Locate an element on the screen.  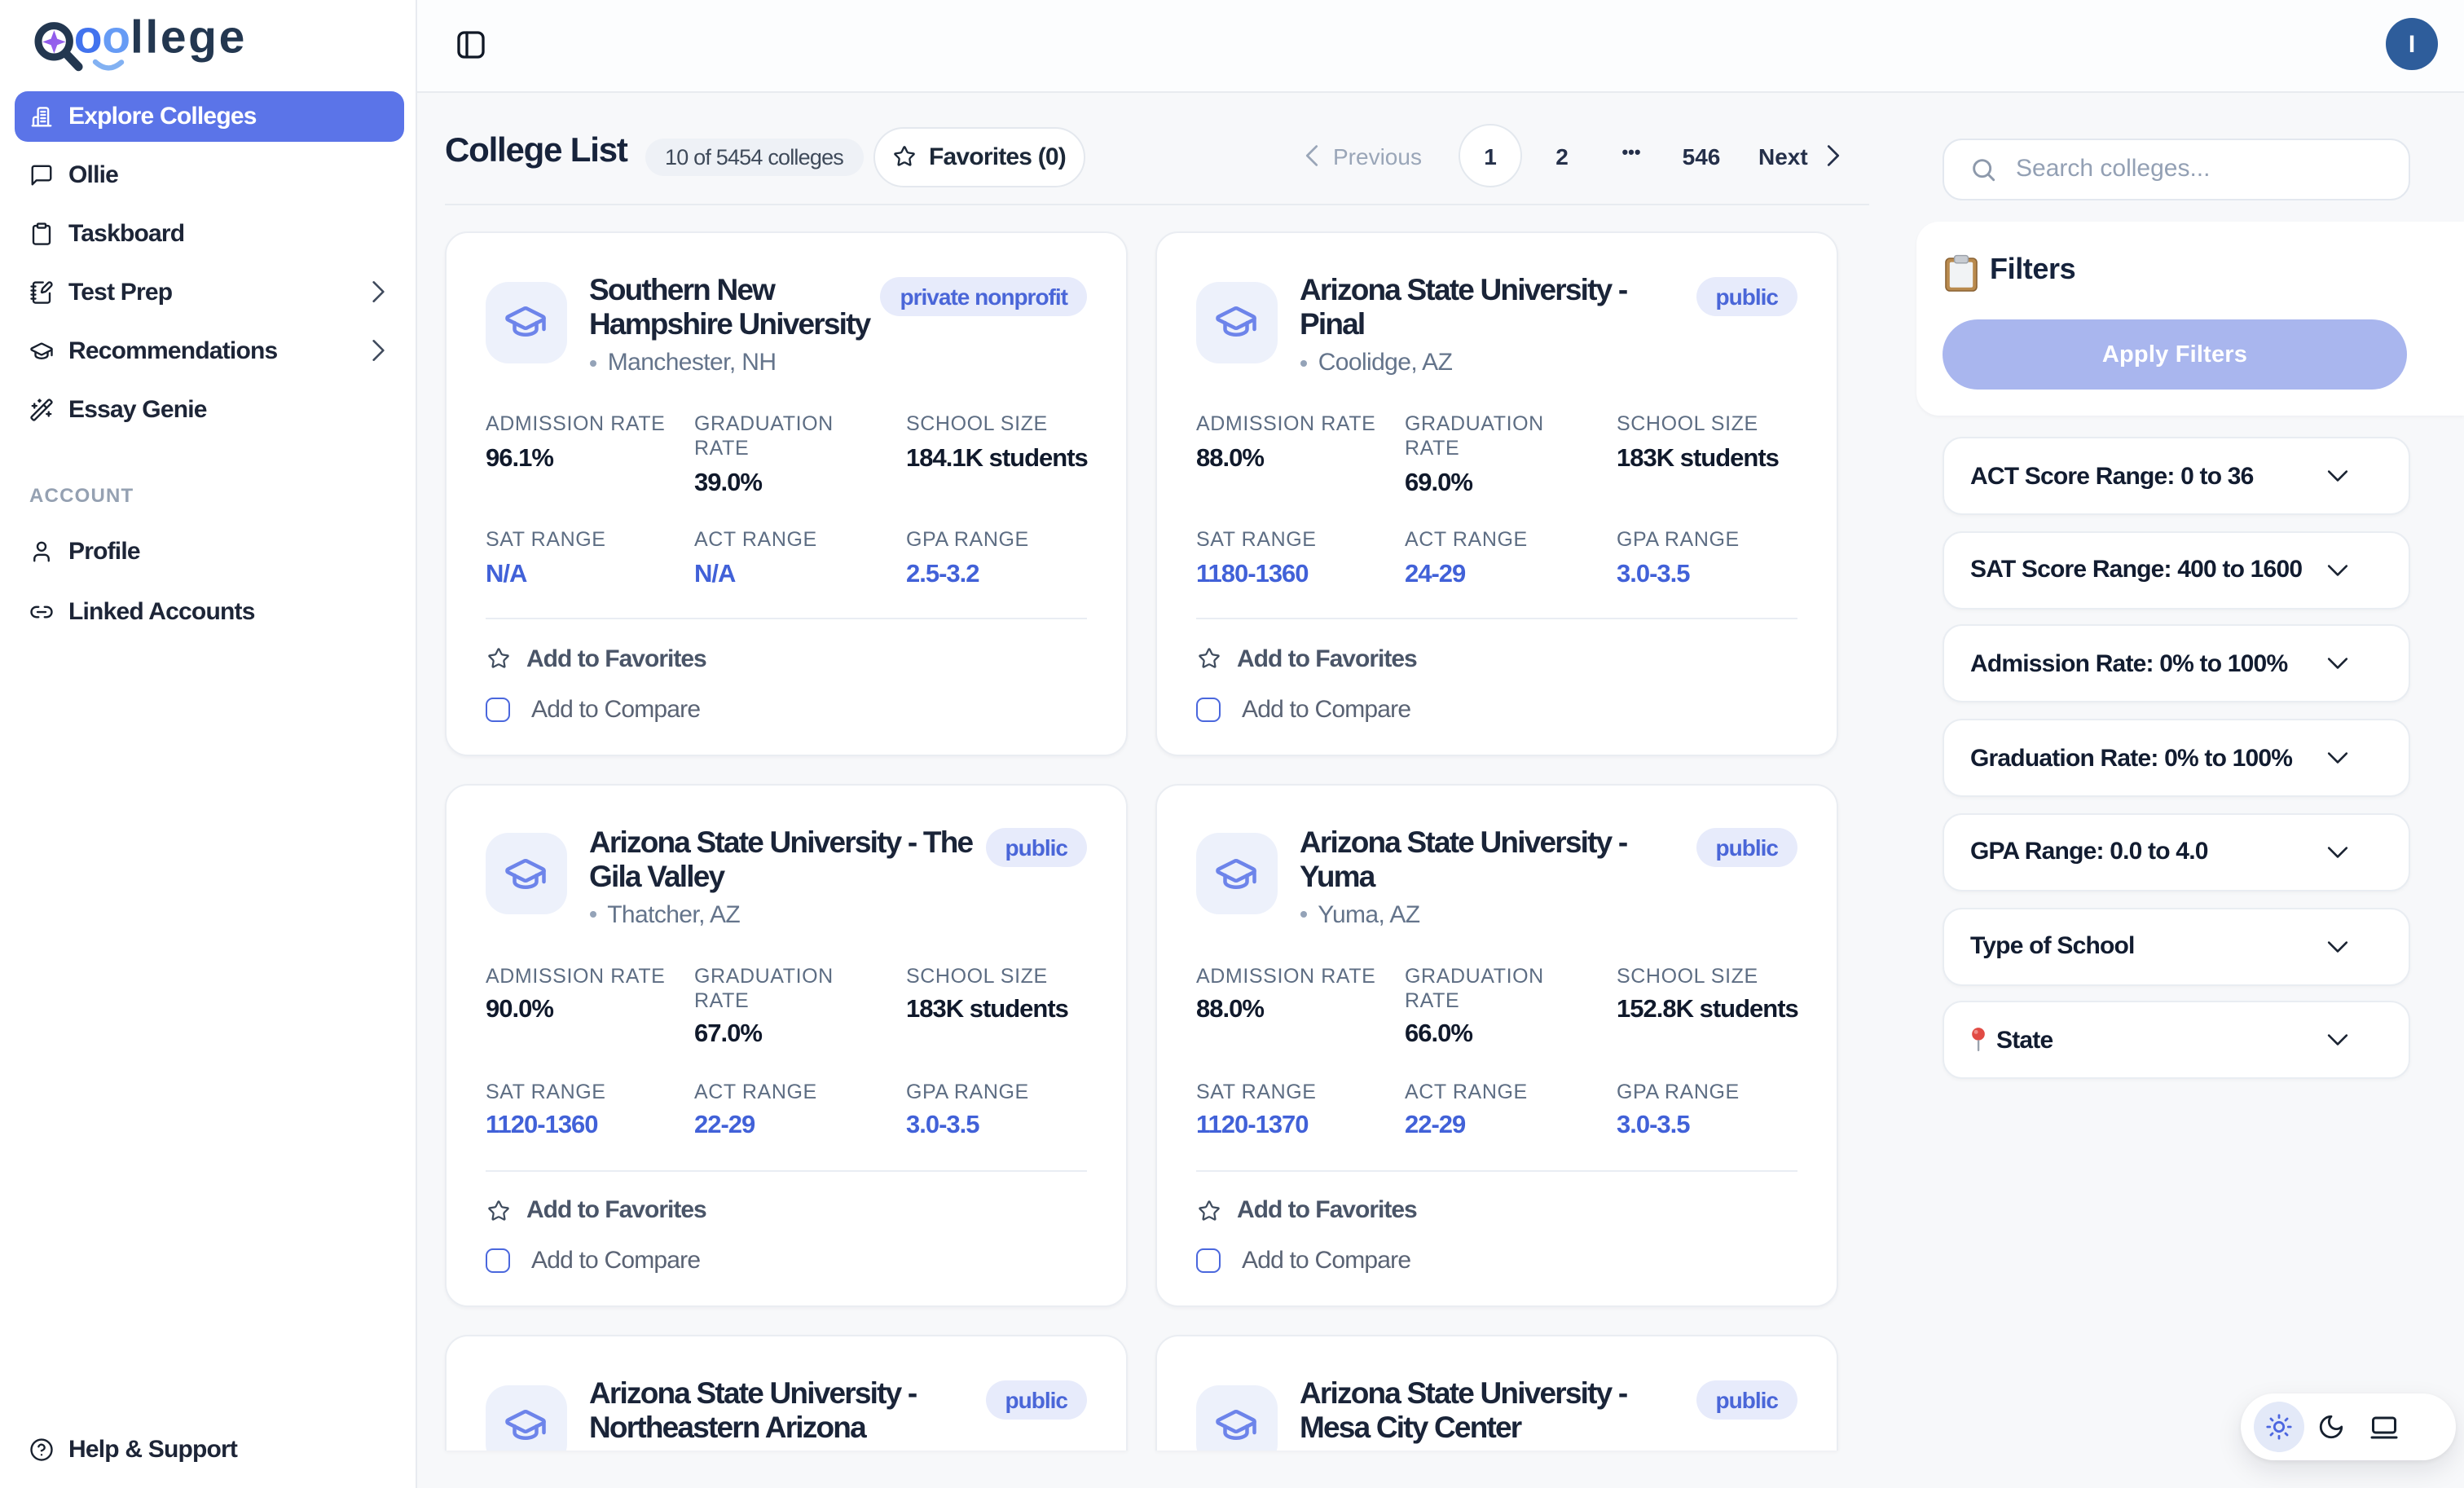
svg-text: llege is located at coordinates (188, 37).